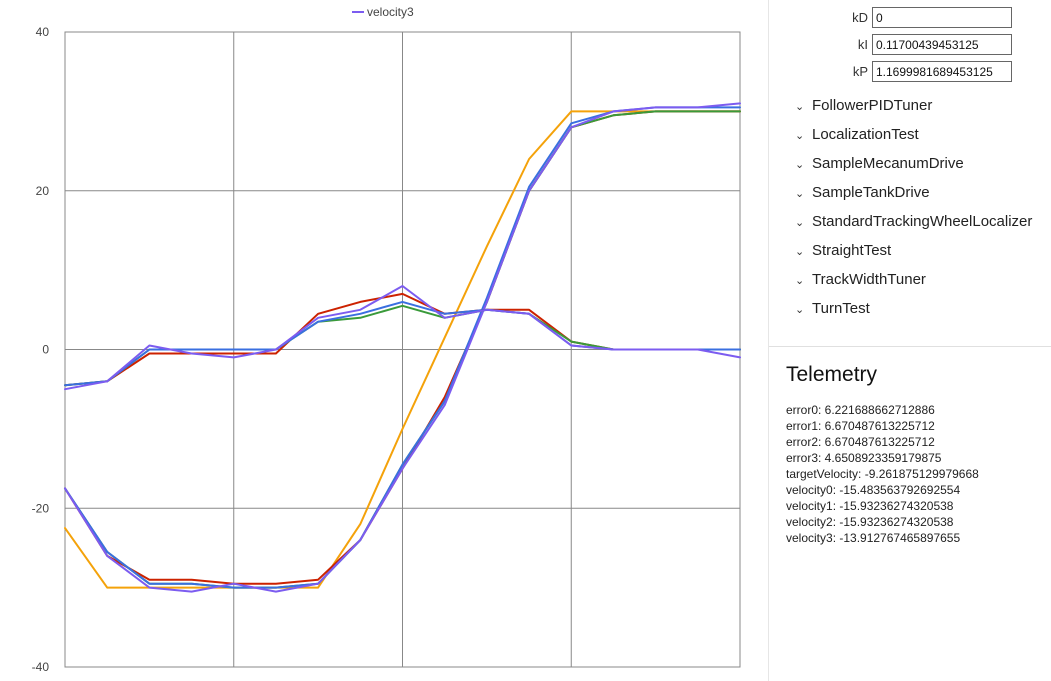 This screenshot has height=681, width=1051. I want to click on telemetry-line: error0: 6.221688662712886, so click(860, 410).